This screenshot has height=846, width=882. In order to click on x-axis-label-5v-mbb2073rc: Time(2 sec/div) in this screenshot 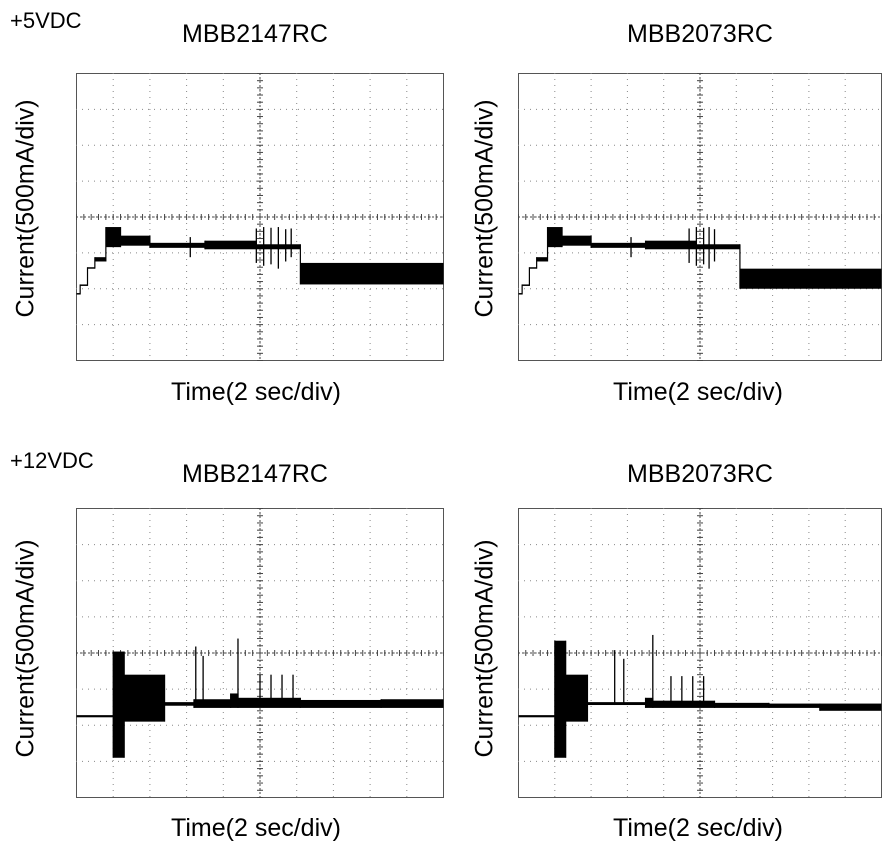, I will do `click(698, 392)`.